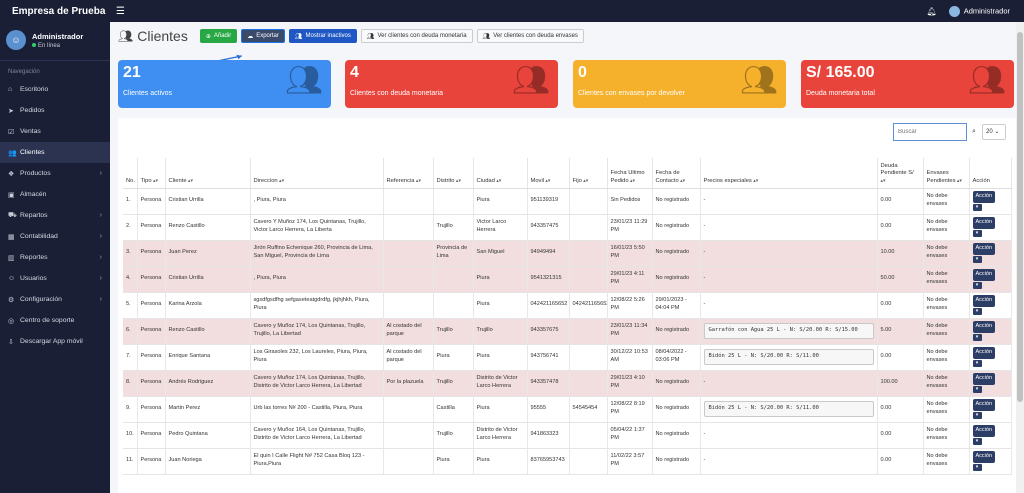 The image size is (1024, 493). Describe the element at coordinates (548, 173) in the screenshot. I see `column-header: Movil` at that location.